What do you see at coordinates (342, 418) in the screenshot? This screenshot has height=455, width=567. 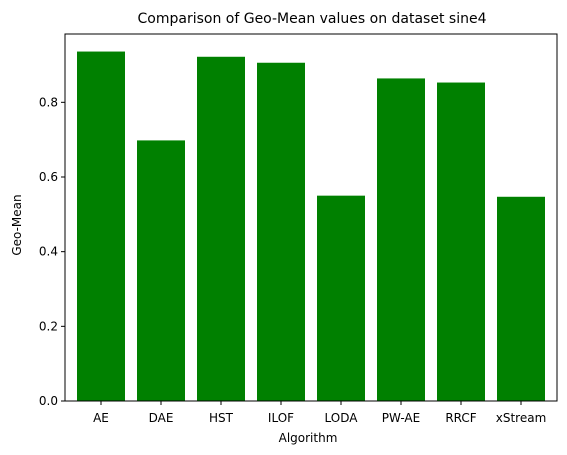 I see `x-tick-label: LODA` at bounding box center [342, 418].